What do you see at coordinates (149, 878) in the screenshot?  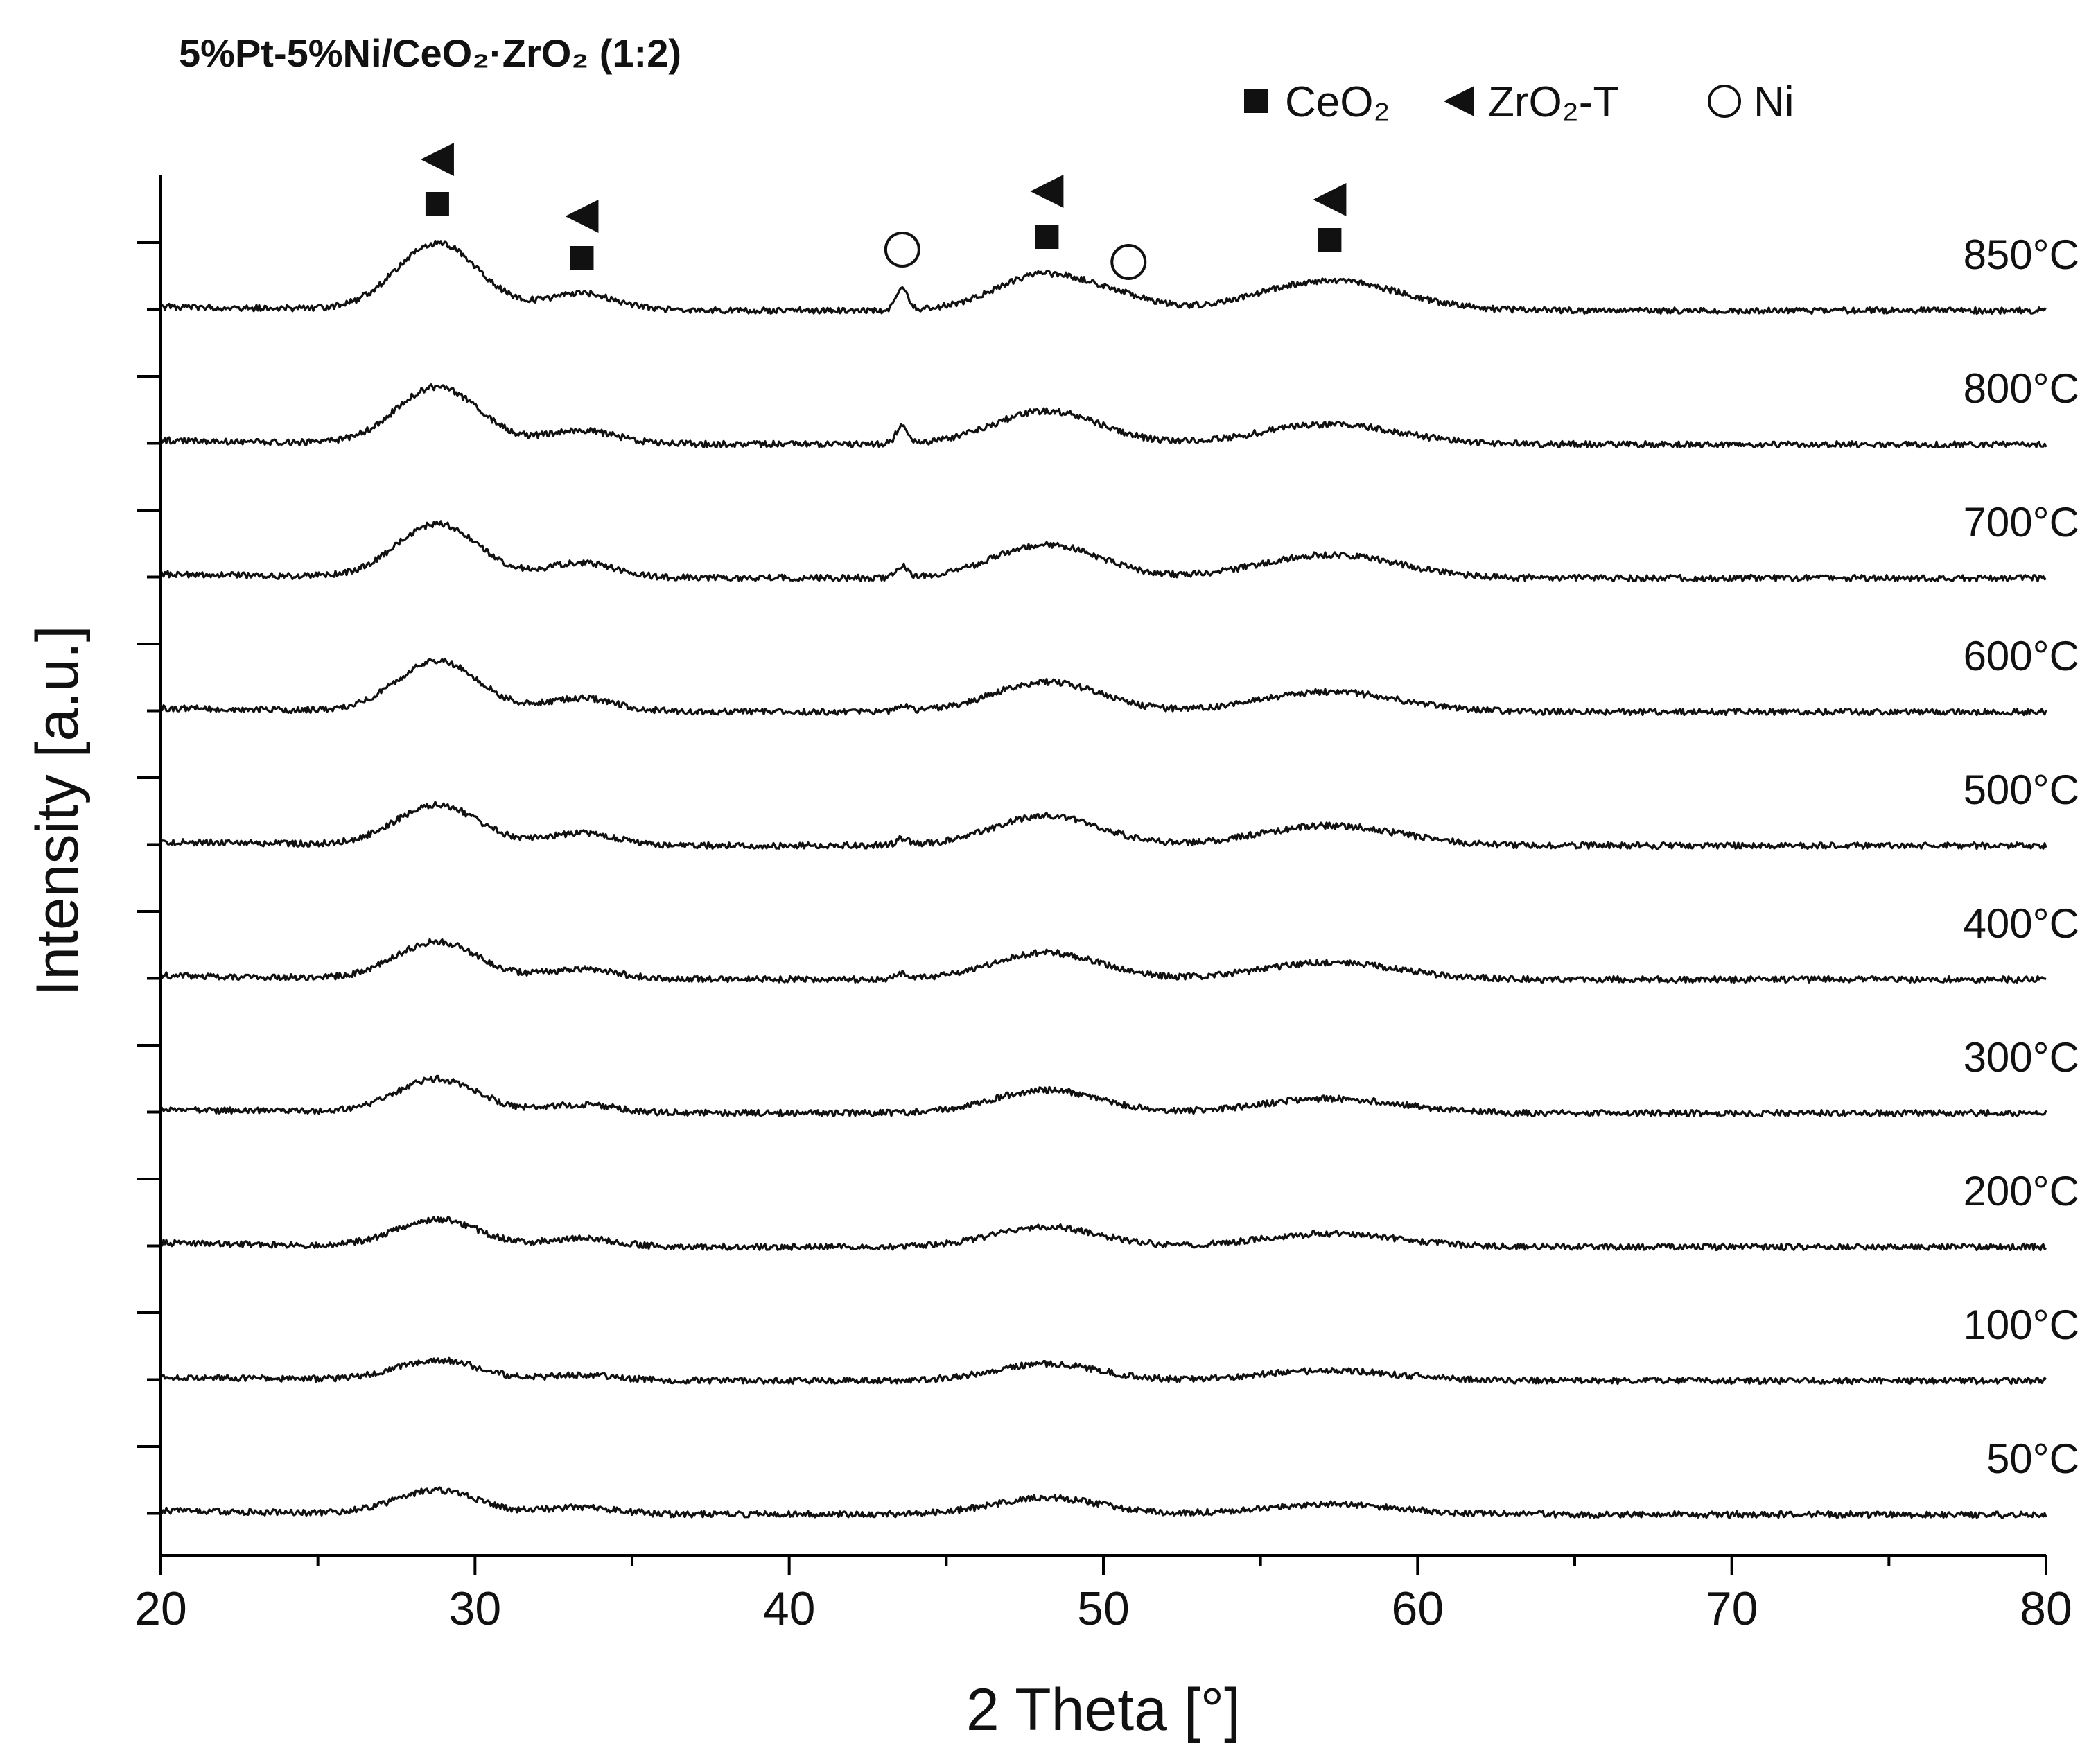 I see `y-ticks` at bounding box center [149, 878].